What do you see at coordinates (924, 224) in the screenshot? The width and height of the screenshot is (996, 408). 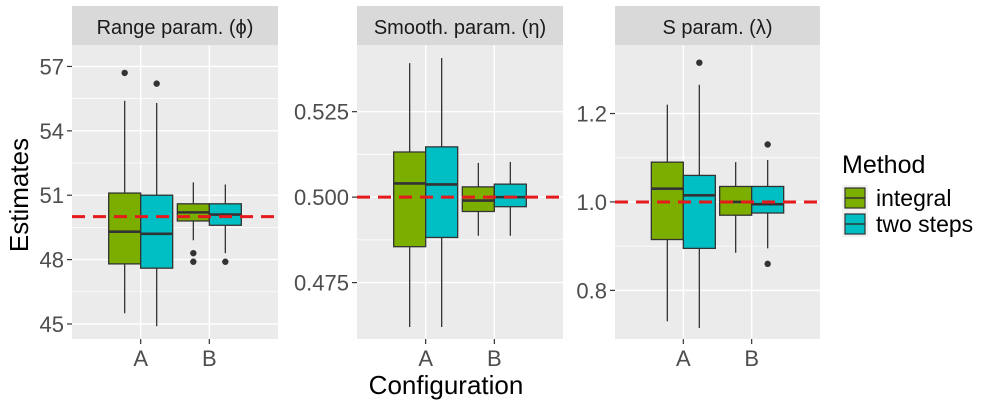 I see `legend-label-two-steps: two steps` at bounding box center [924, 224].